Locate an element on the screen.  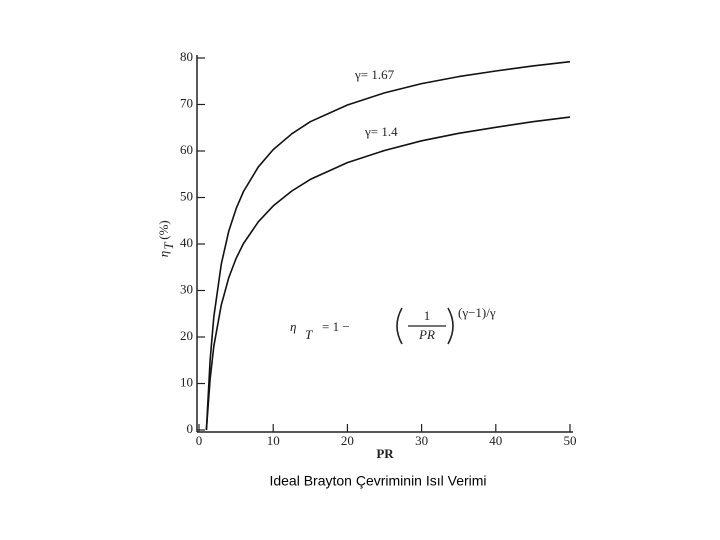
x-tick-label: 40 is located at coordinates (495, 440).